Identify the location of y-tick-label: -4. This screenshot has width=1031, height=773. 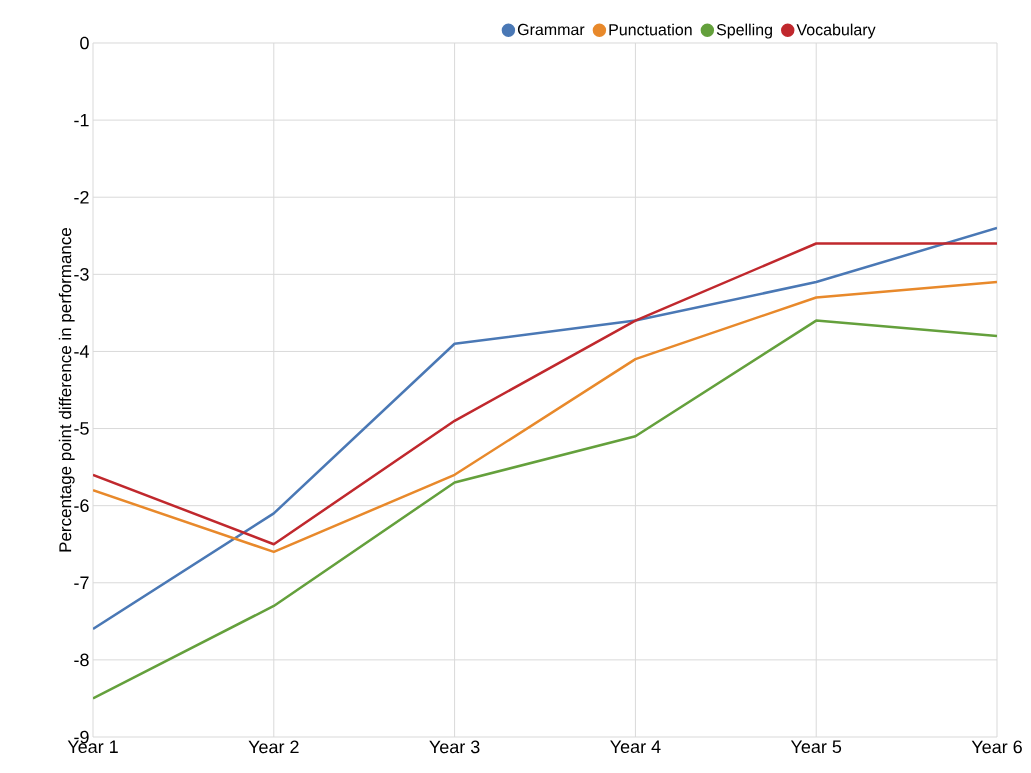
(81, 351).